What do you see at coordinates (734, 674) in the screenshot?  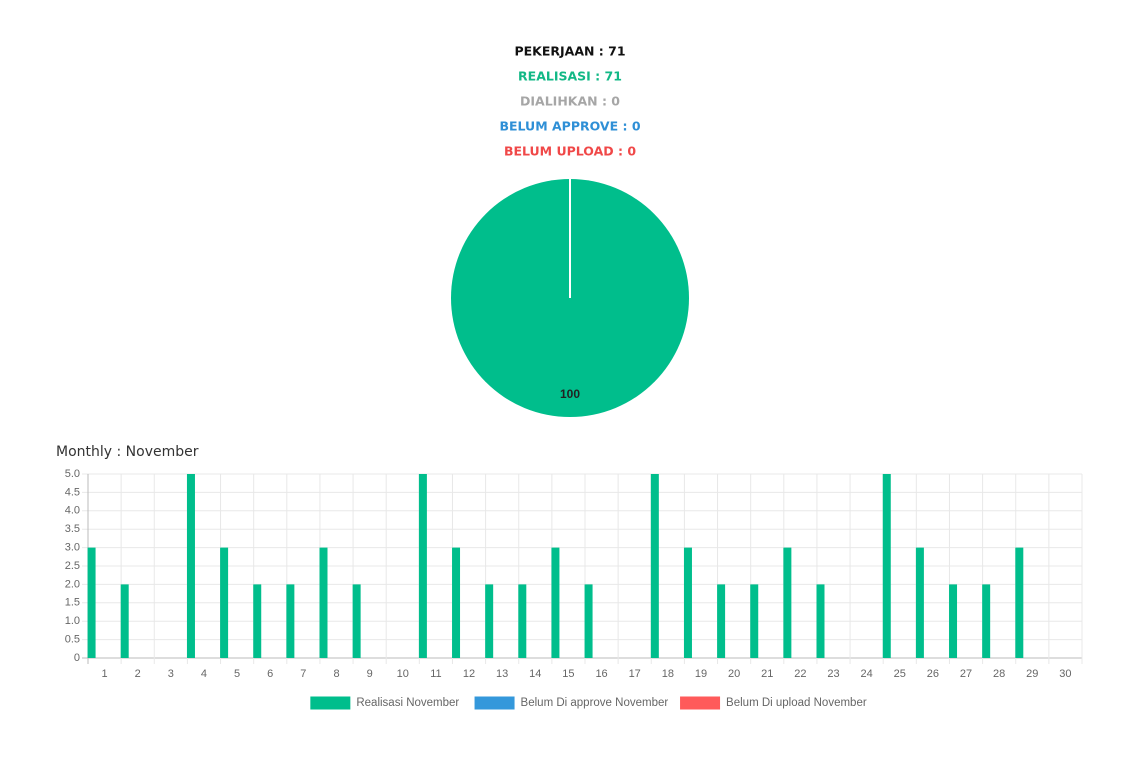 I see `x-tick-label: 20` at bounding box center [734, 674].